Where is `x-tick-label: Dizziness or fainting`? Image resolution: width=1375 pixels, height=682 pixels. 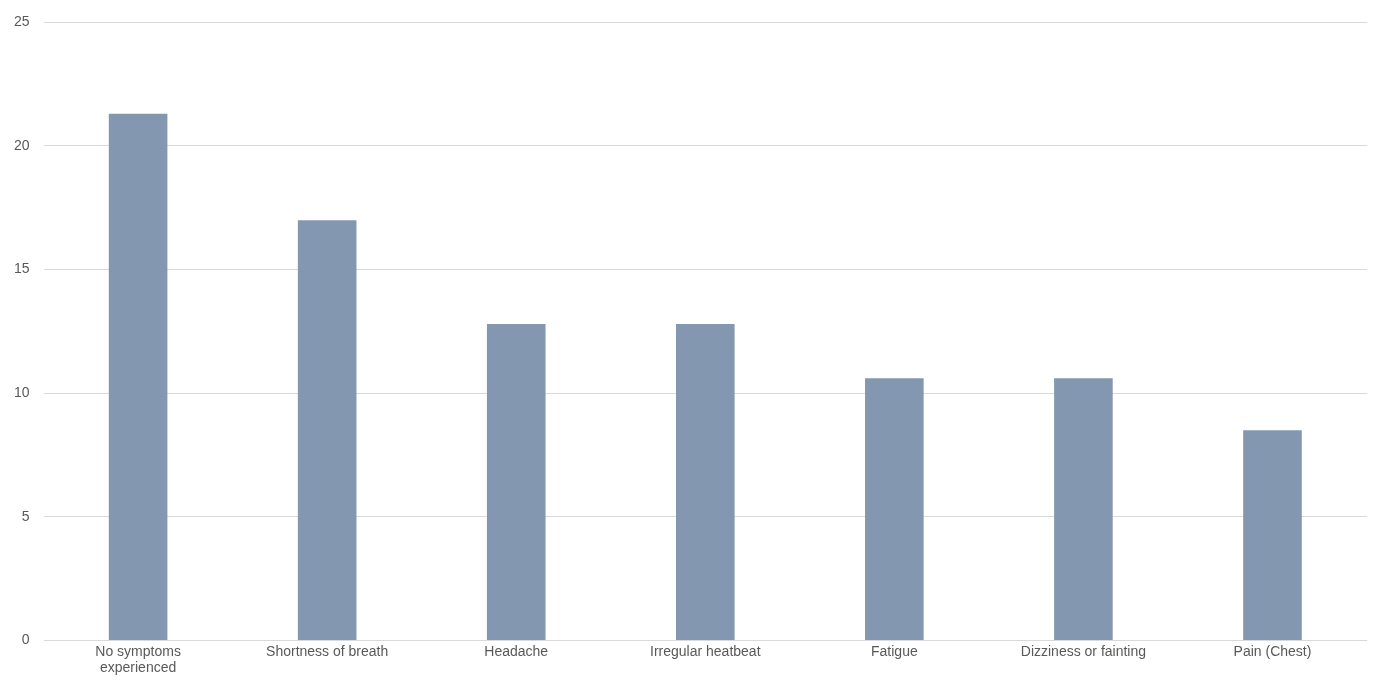 x-tick-label: Dizziness or fainting is located at coordinates (1083, 650).